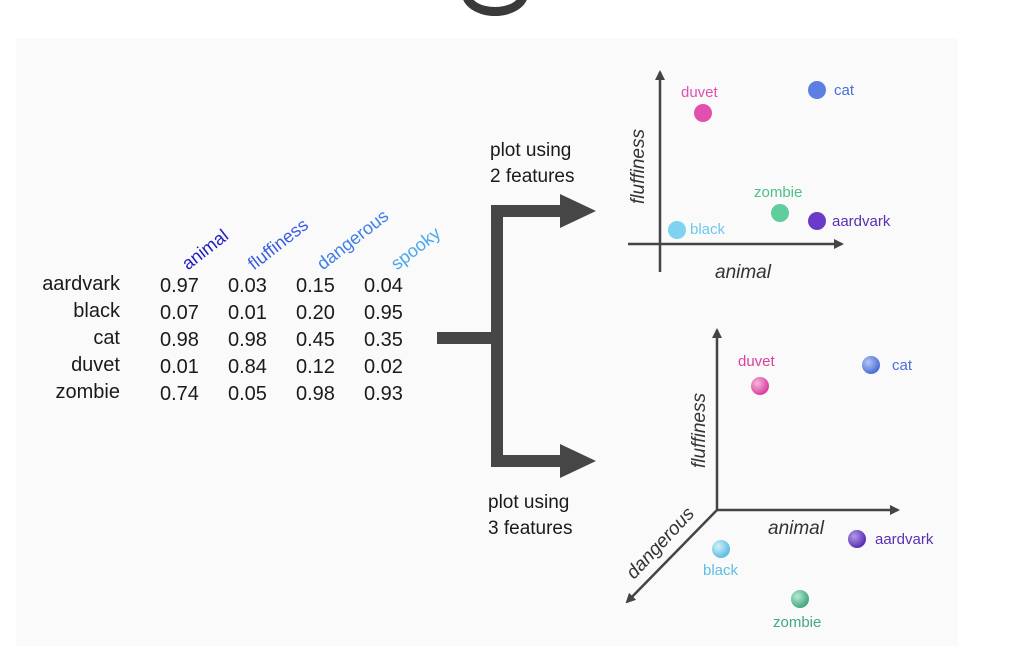 This screenshot has height=661, width=1020. Describe the element at coordinates (81, 284) in the screenshot. I see `row-label: aardvark` at that location.